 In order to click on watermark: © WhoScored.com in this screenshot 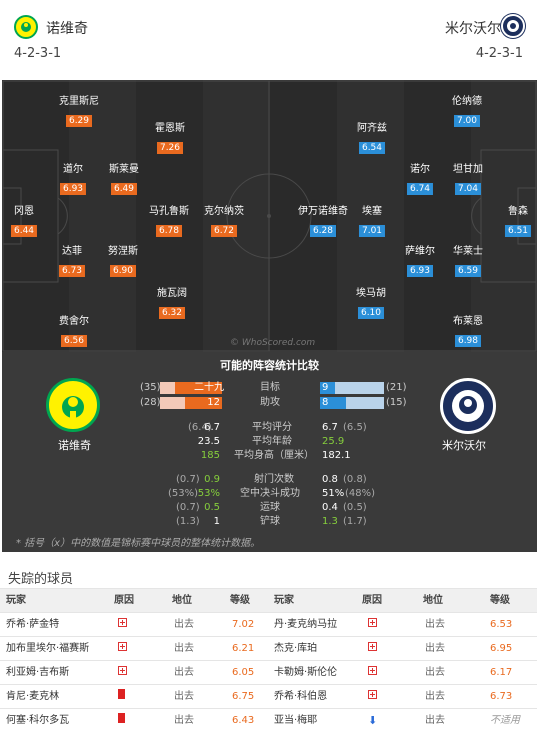, I will do `click(273, 343)`.